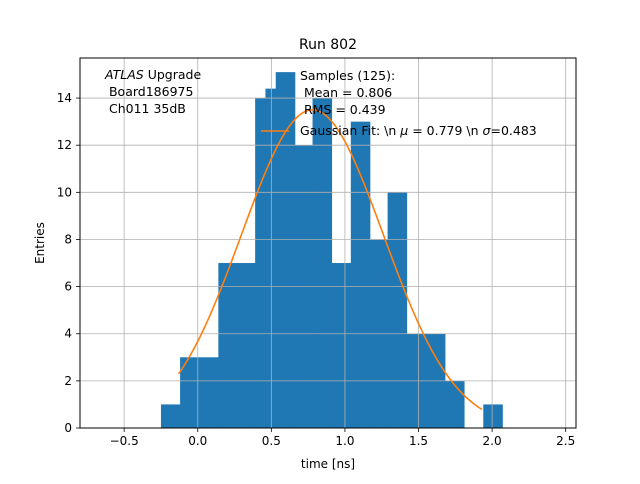 The width and height of the screenshot is (640, 484). I want to click on x-tick-label: 1.0, so click(344, 441).